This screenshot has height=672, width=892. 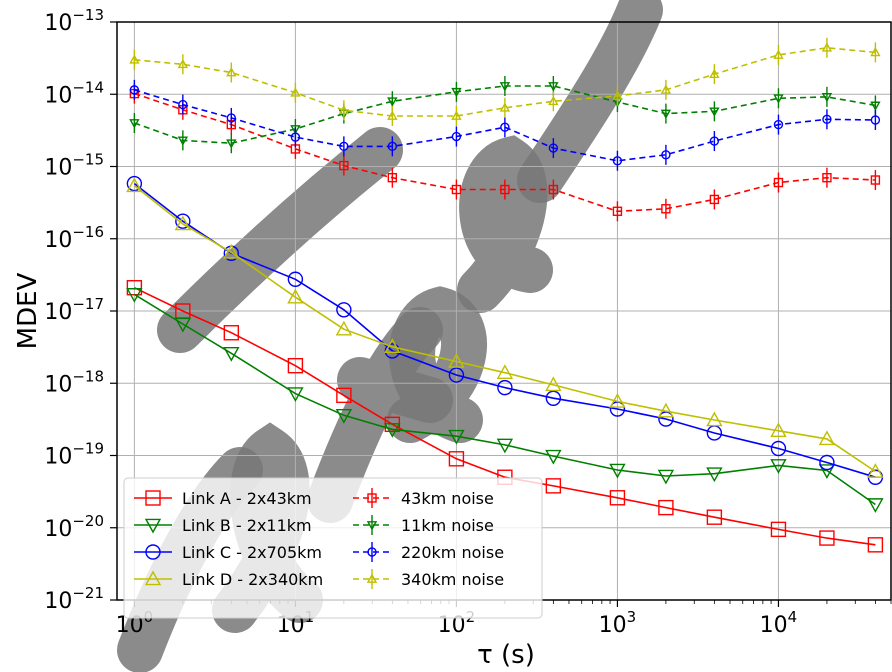 What do you see at coordinates (74, 238) in the screenshot?
I see `y-tick-label-5: 10−16` at bounding box center [74, 238].